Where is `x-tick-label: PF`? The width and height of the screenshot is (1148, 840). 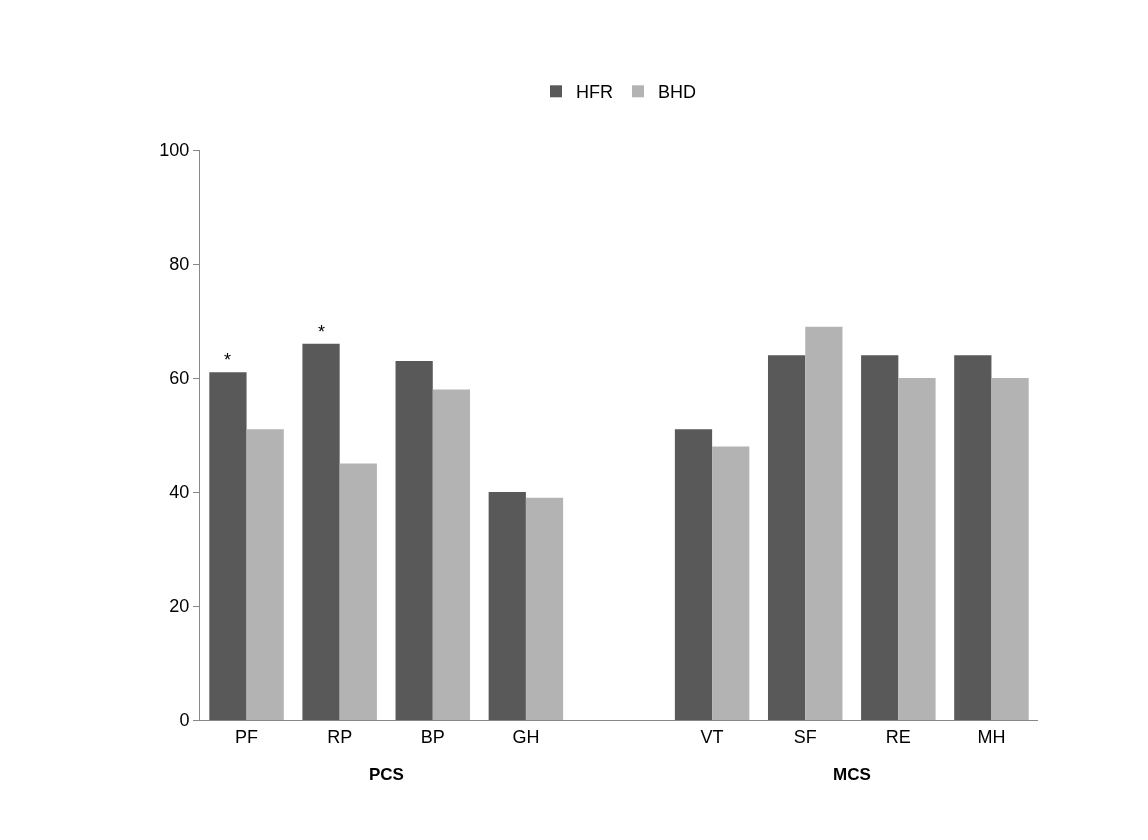 x-tick-label: PF is located at coordinates (247, 736).